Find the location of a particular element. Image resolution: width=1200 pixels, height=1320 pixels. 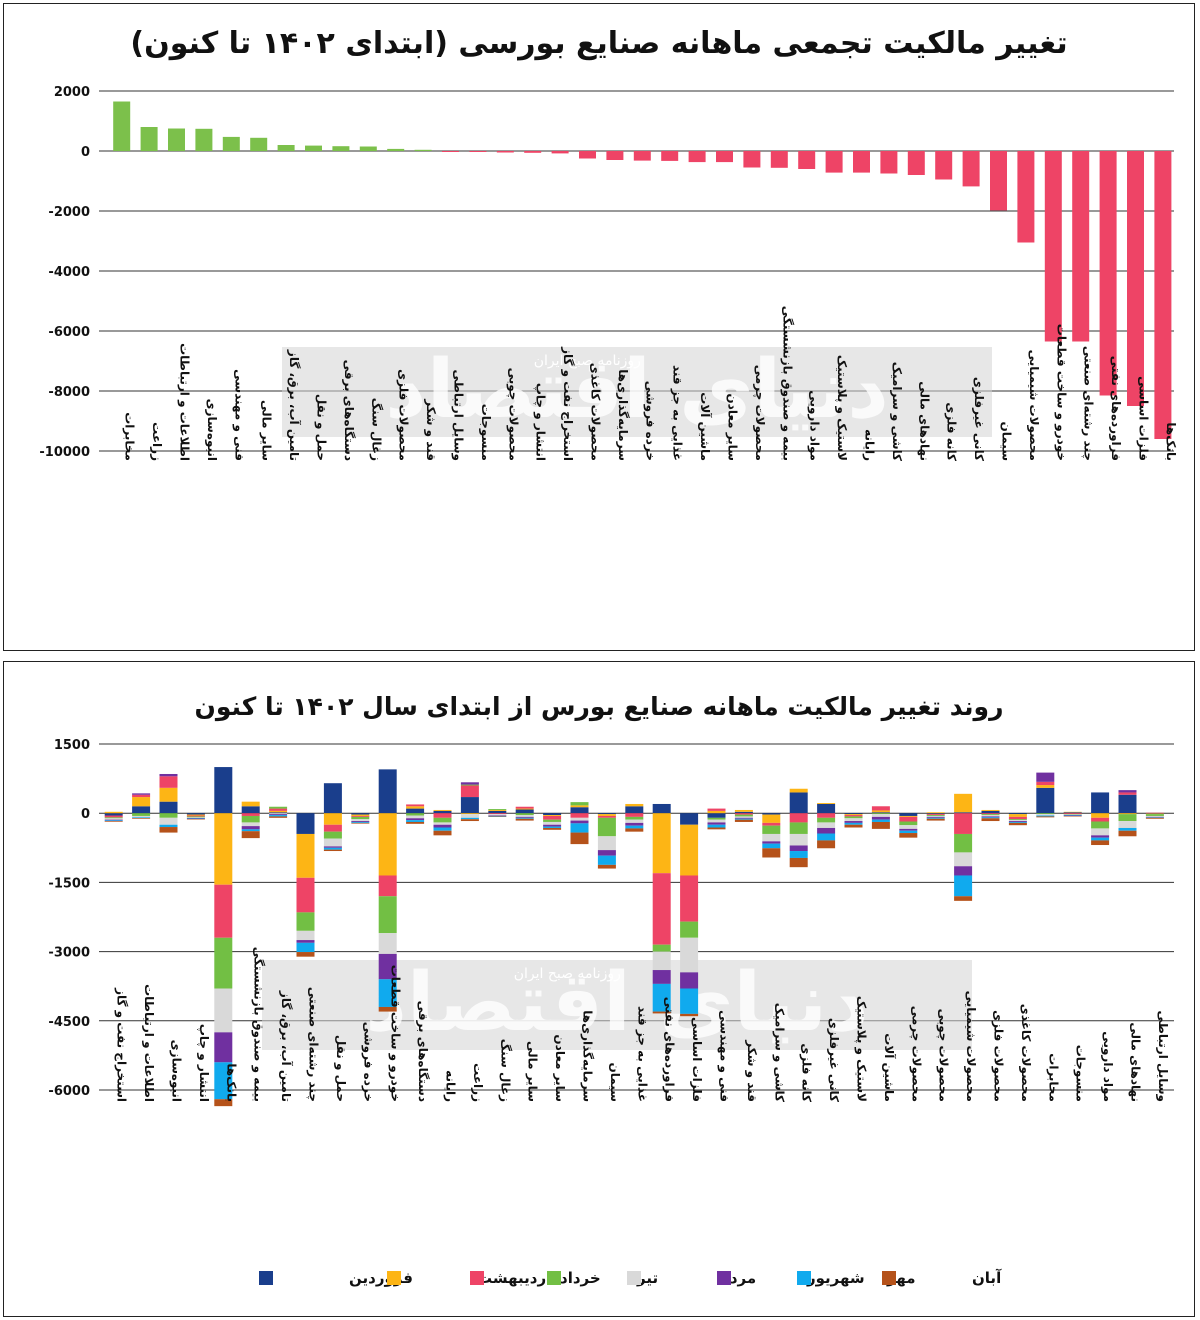

x-category-label: مخابرات is located at coordinates (130, 436).